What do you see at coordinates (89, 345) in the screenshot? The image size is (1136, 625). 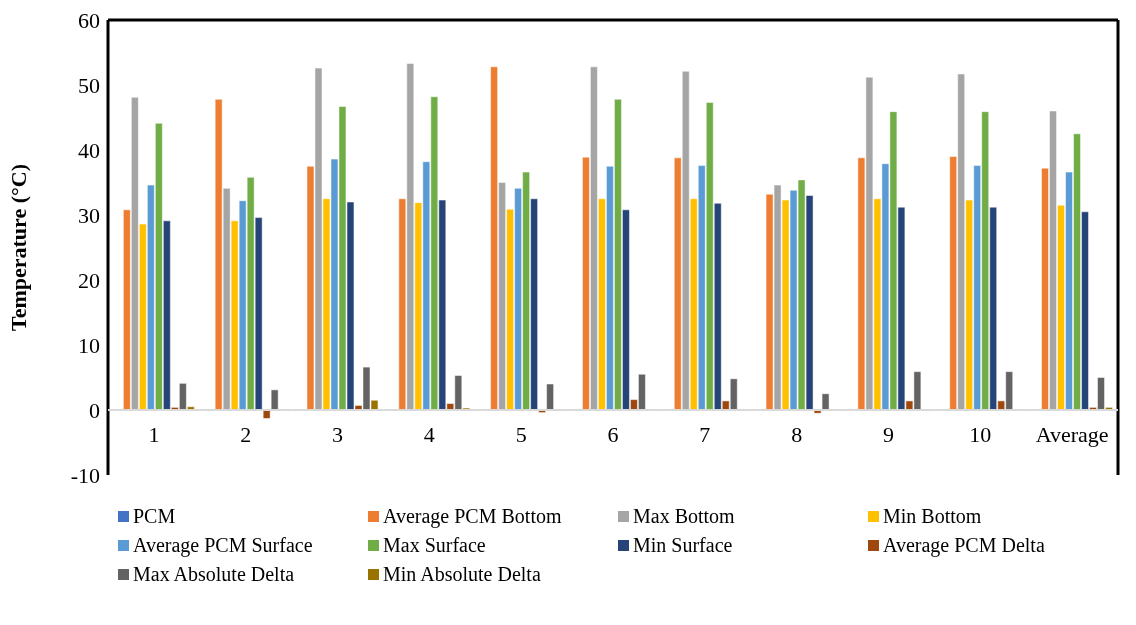 I see `y-tick-label: 10` at bounding box center [89, 345].